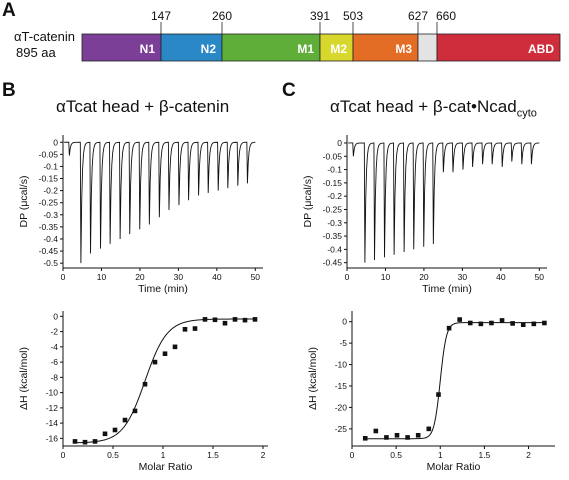 This screenshot has height=480, width=569. I want to click on x-axis-label: Time (min), so click(163, 289).